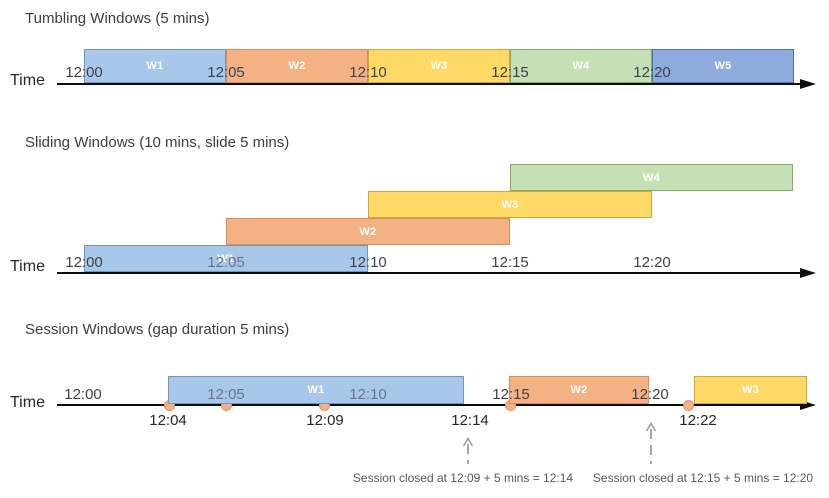 Image resolution: width=829 pixels, height=498 pixels. I want to click on session-window-w3: W3, so click(750, 390).